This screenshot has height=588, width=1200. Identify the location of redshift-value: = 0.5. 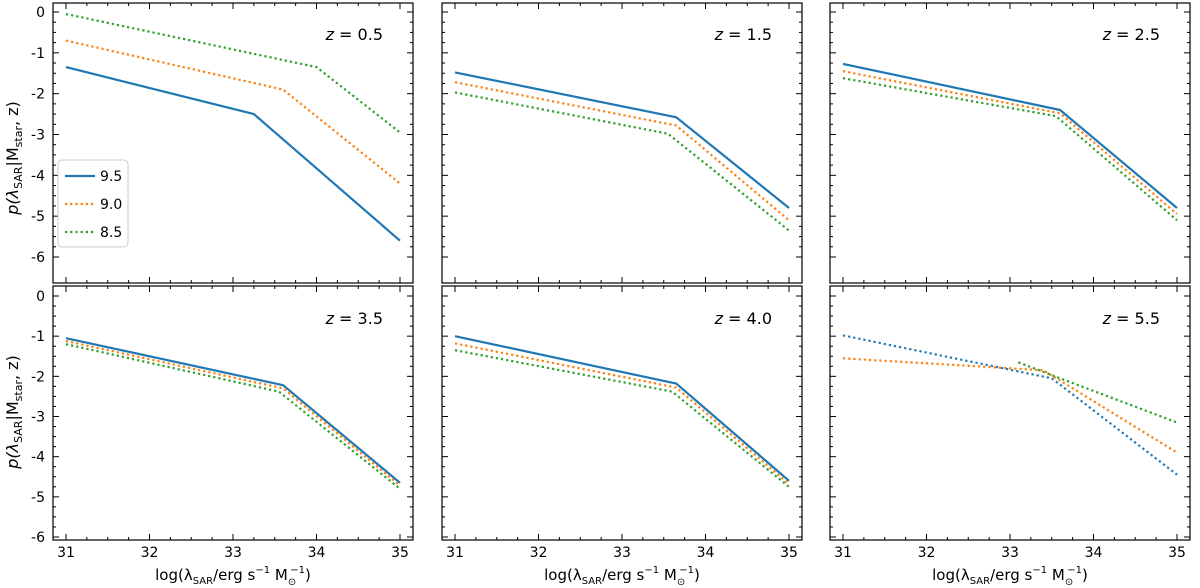
(358, 34).